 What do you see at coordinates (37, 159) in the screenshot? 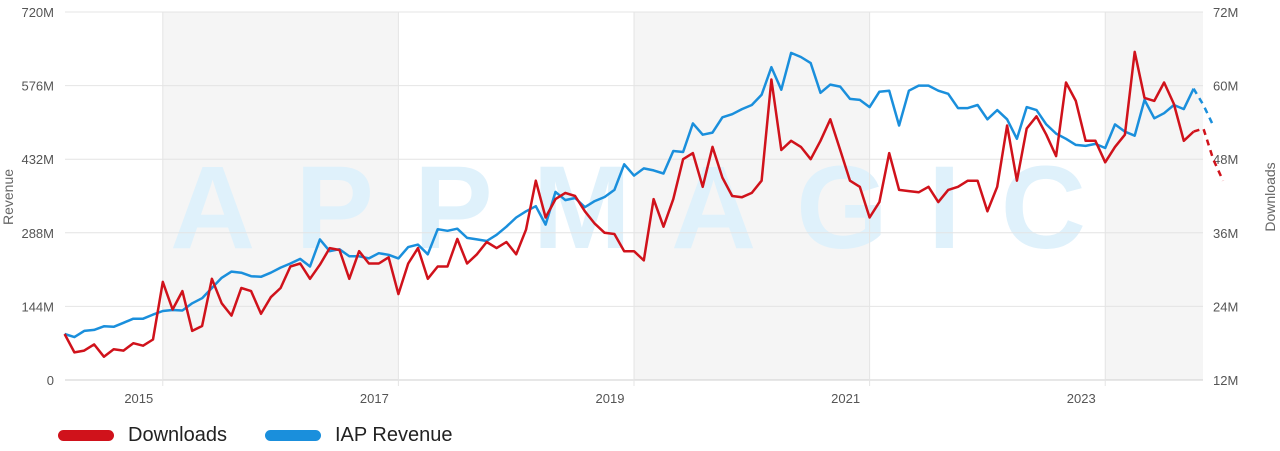
I see `left-tick-label: 432M` at bounding box center [37, 159].